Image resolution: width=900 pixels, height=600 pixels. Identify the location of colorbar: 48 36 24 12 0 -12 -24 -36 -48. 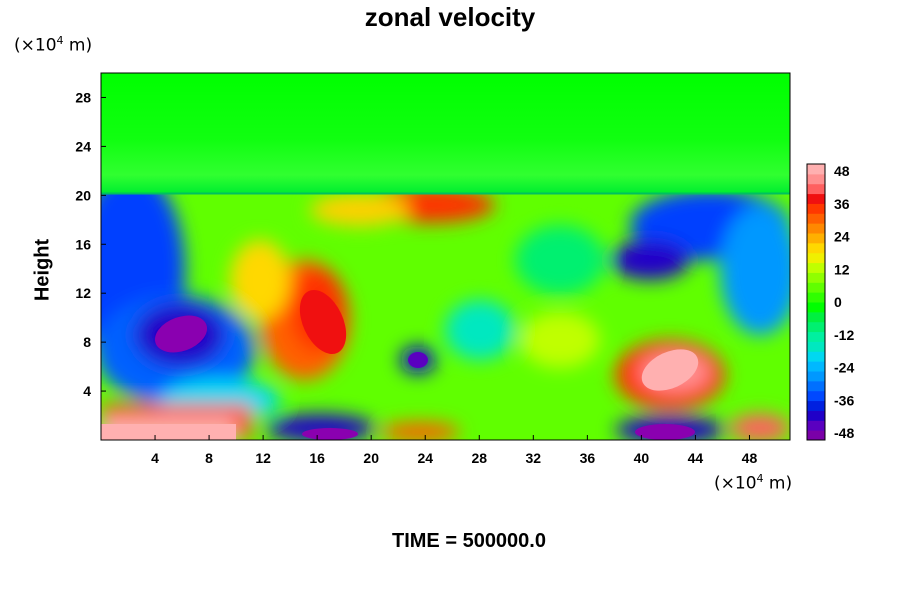
(830, 302).